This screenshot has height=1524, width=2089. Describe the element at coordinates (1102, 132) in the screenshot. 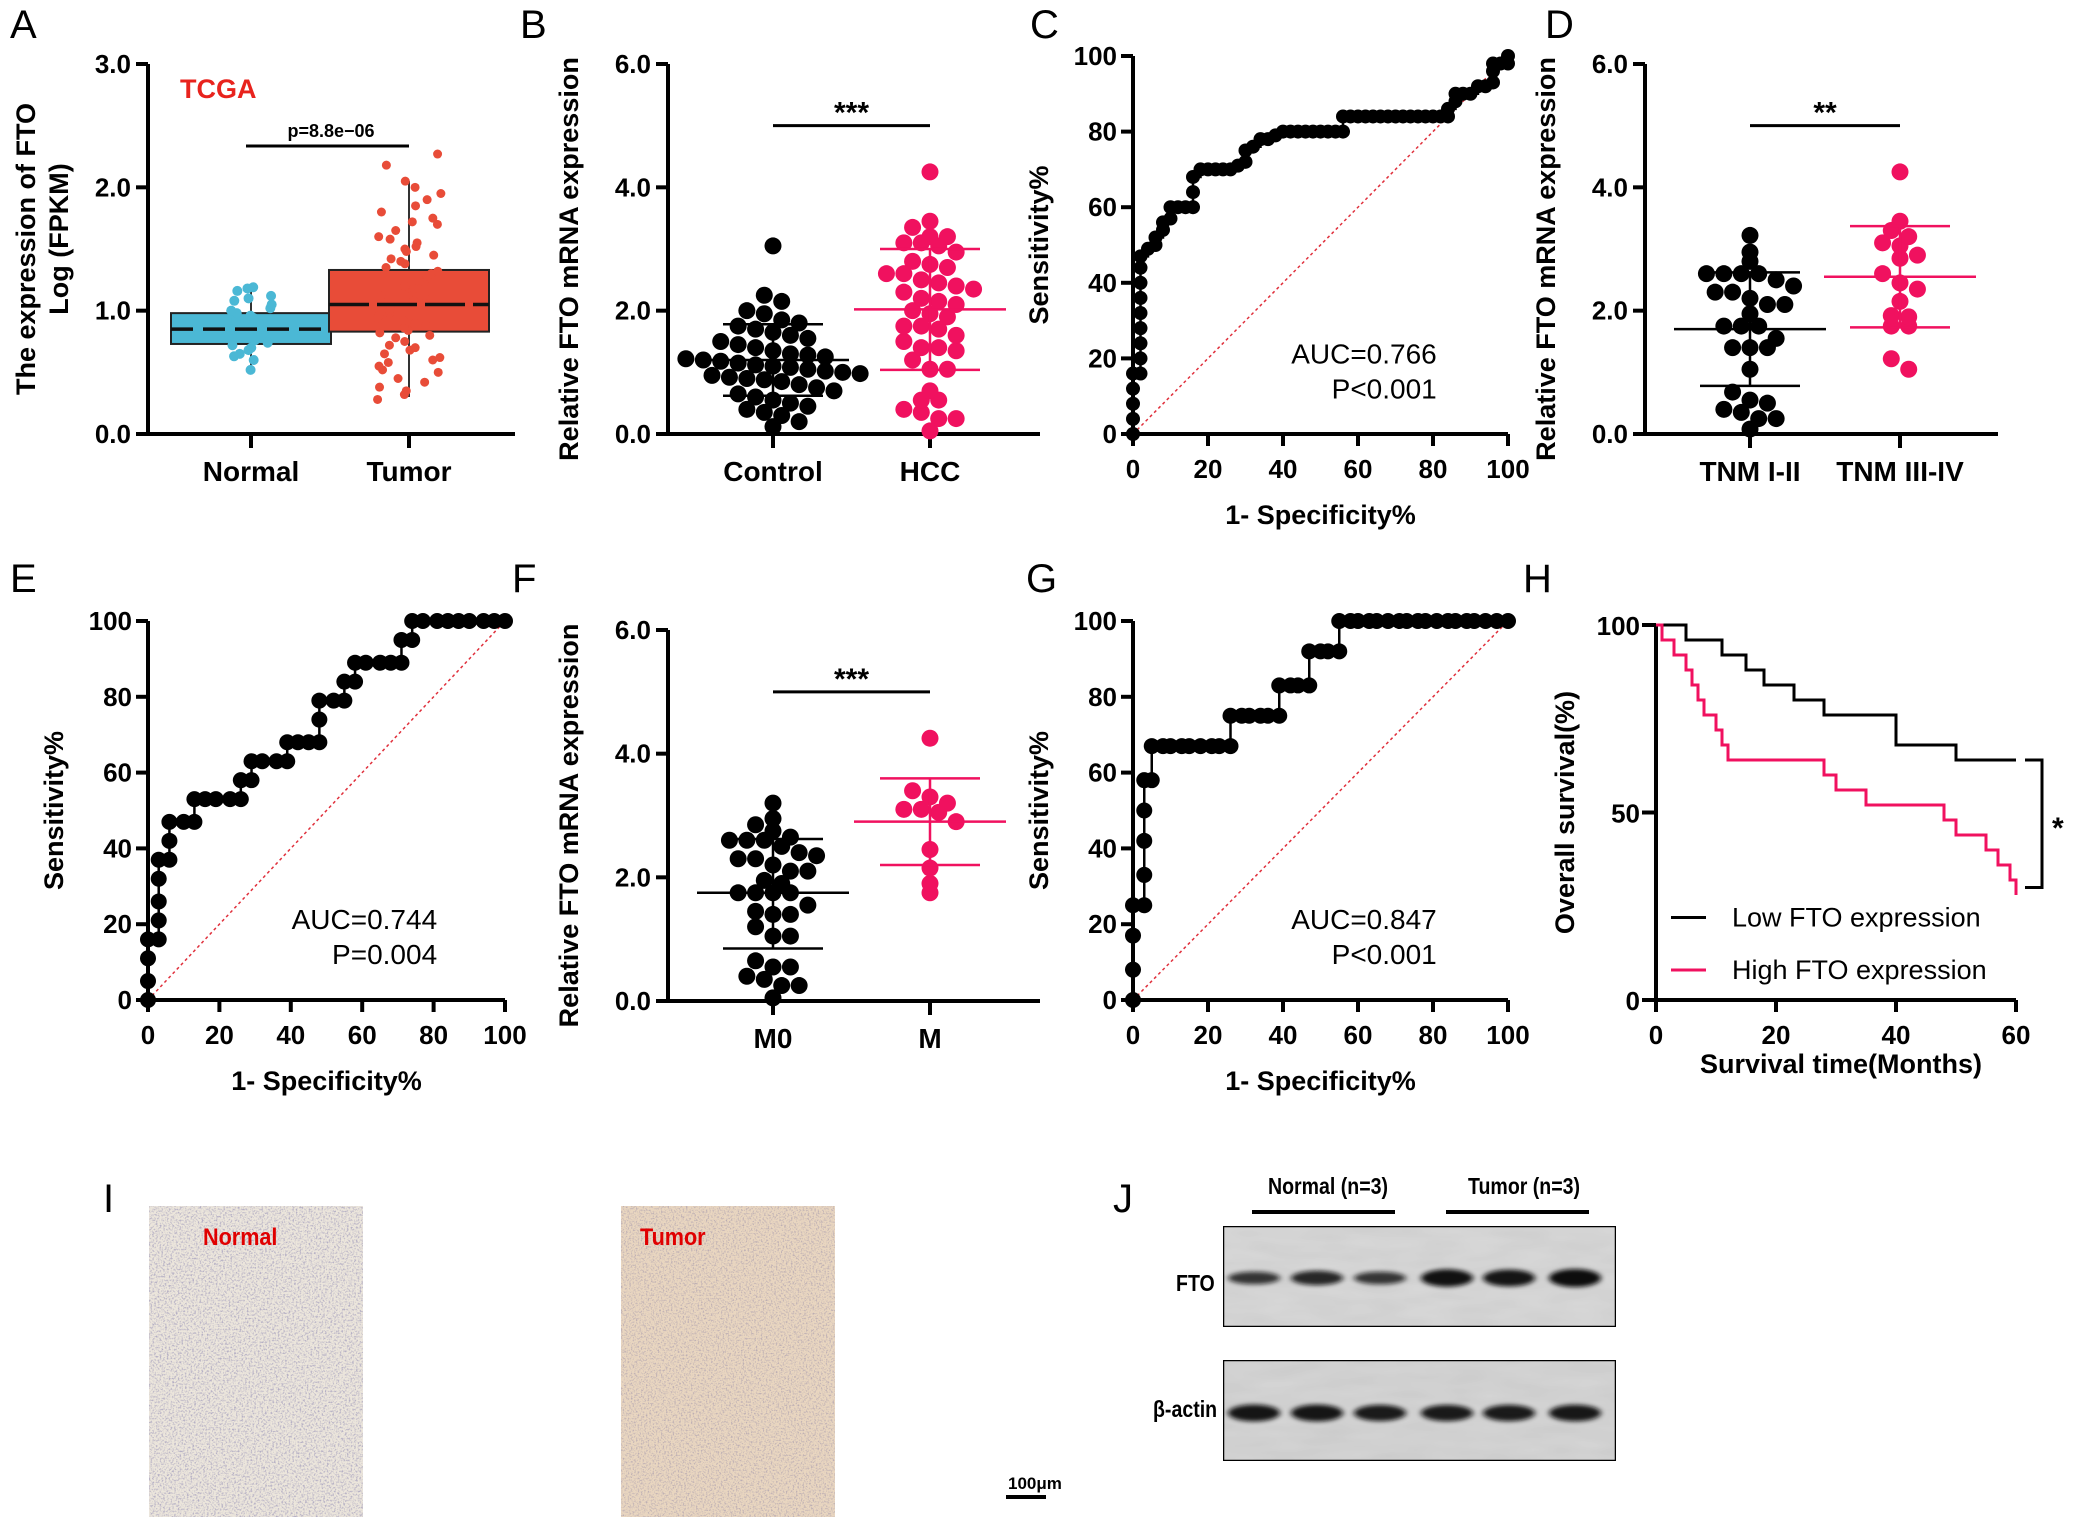

I see `y-tick-label: 80` at that location.